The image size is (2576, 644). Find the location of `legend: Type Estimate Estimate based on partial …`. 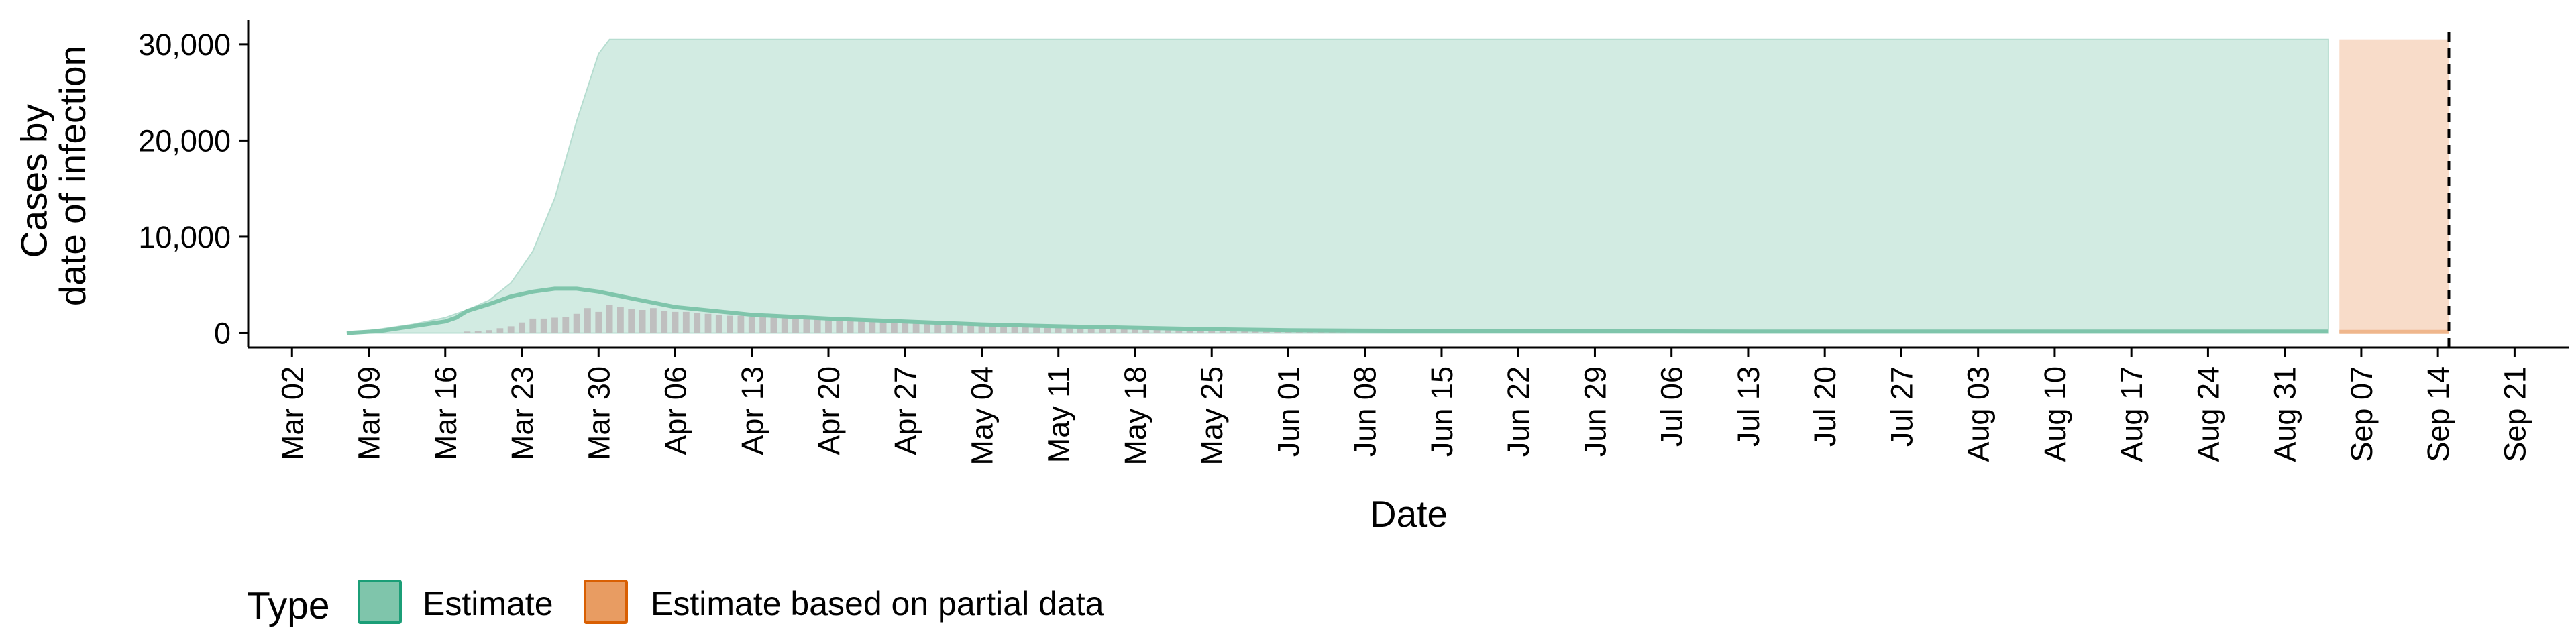

legend: Type Estimate Estimate based on partial … is located at coordinates (675, 603).